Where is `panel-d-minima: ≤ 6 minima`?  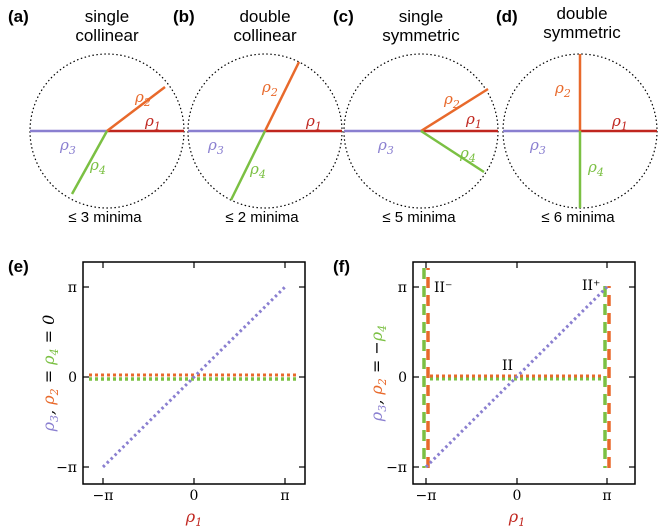 panel-d-minima: ≤ 6 minima is located at coordinates (578, 217).